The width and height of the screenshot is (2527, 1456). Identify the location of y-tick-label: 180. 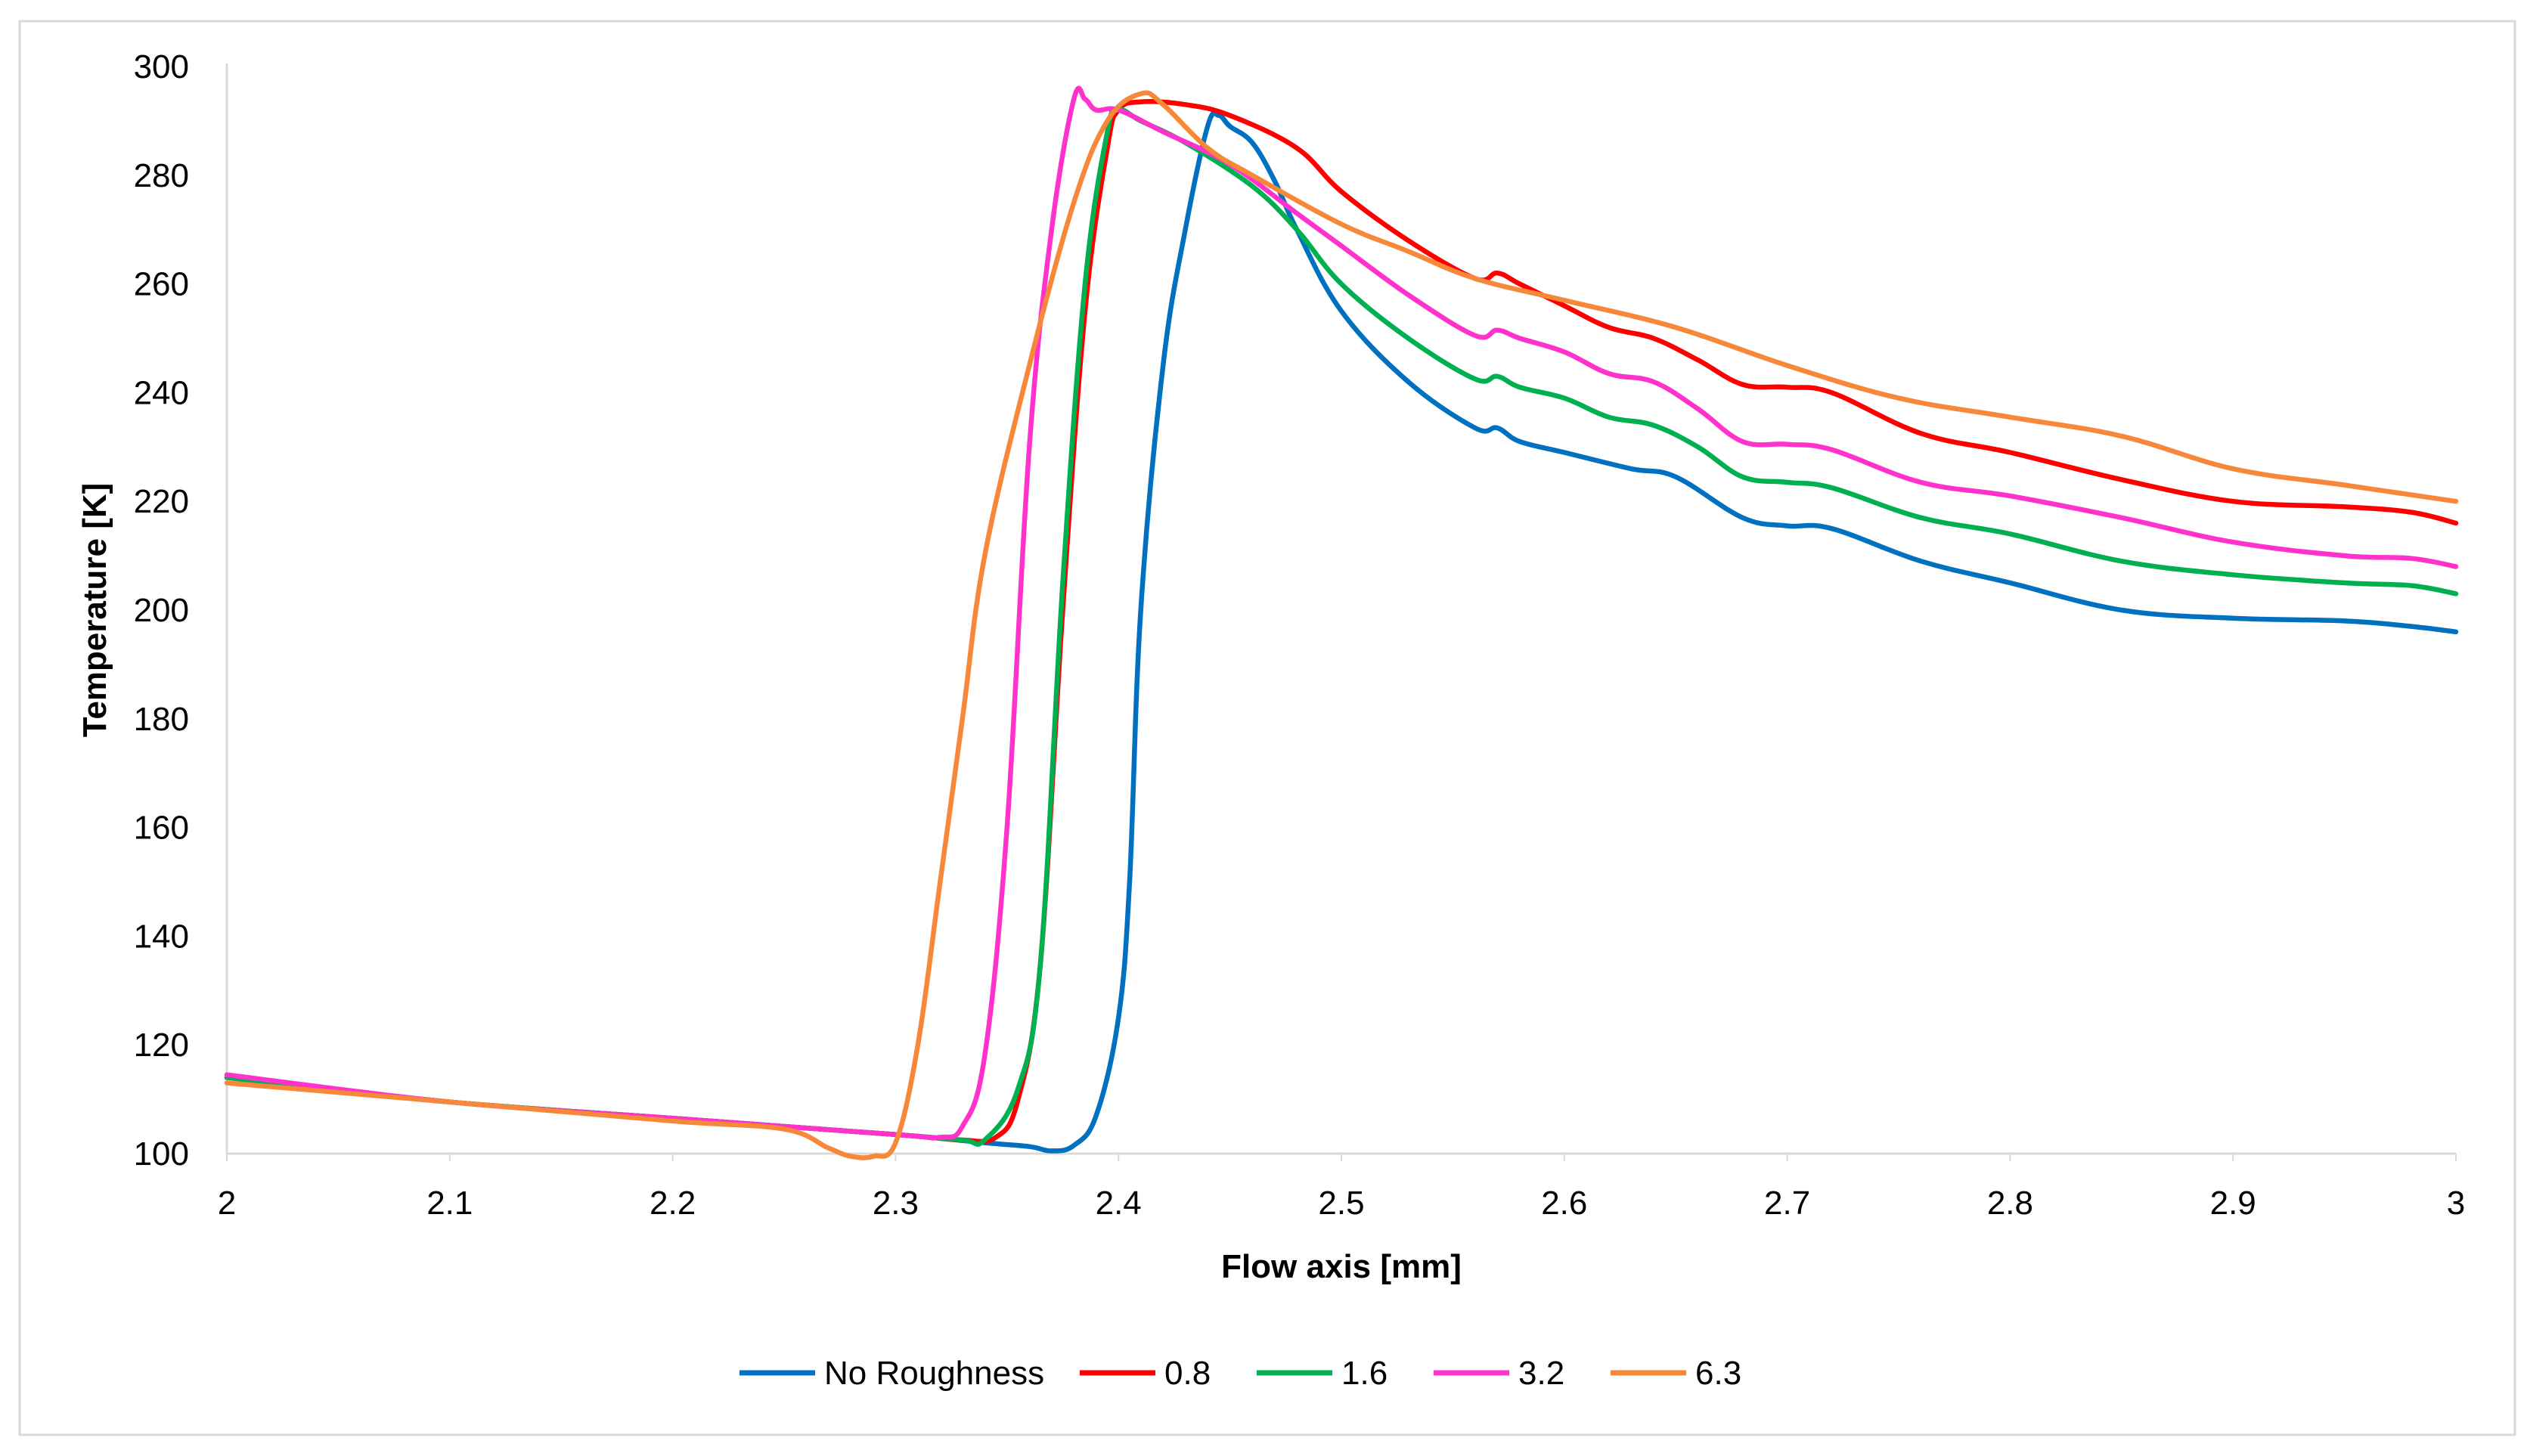
(162, 719).